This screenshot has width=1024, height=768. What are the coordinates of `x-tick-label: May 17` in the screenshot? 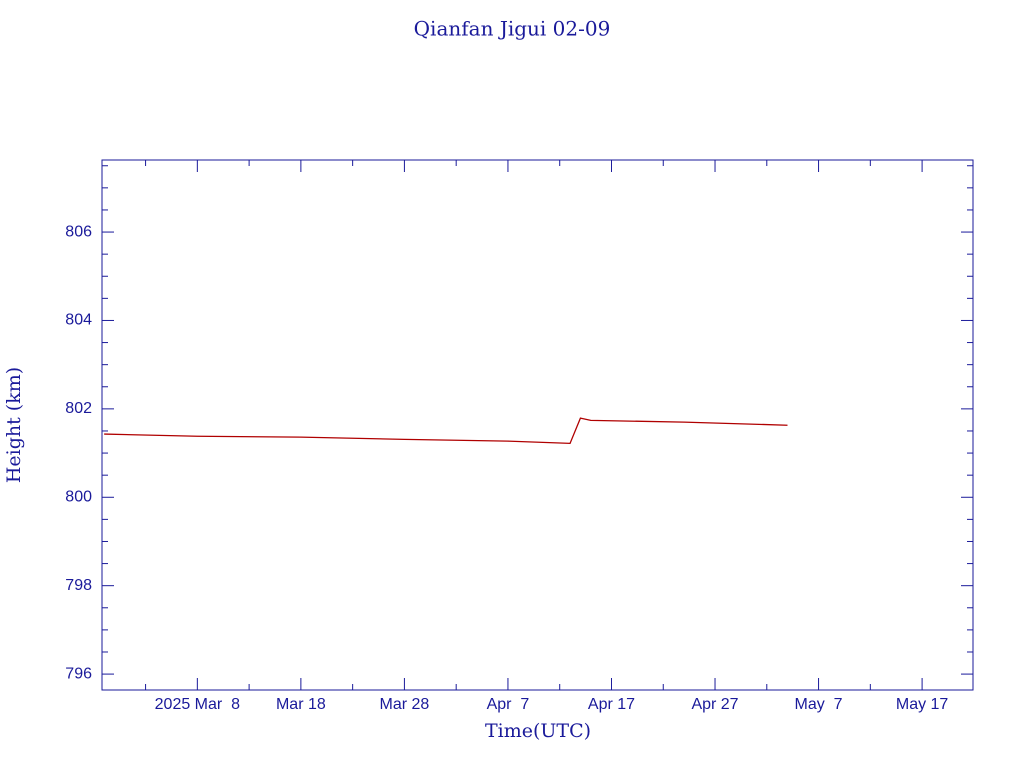 It's located at (922, 704).